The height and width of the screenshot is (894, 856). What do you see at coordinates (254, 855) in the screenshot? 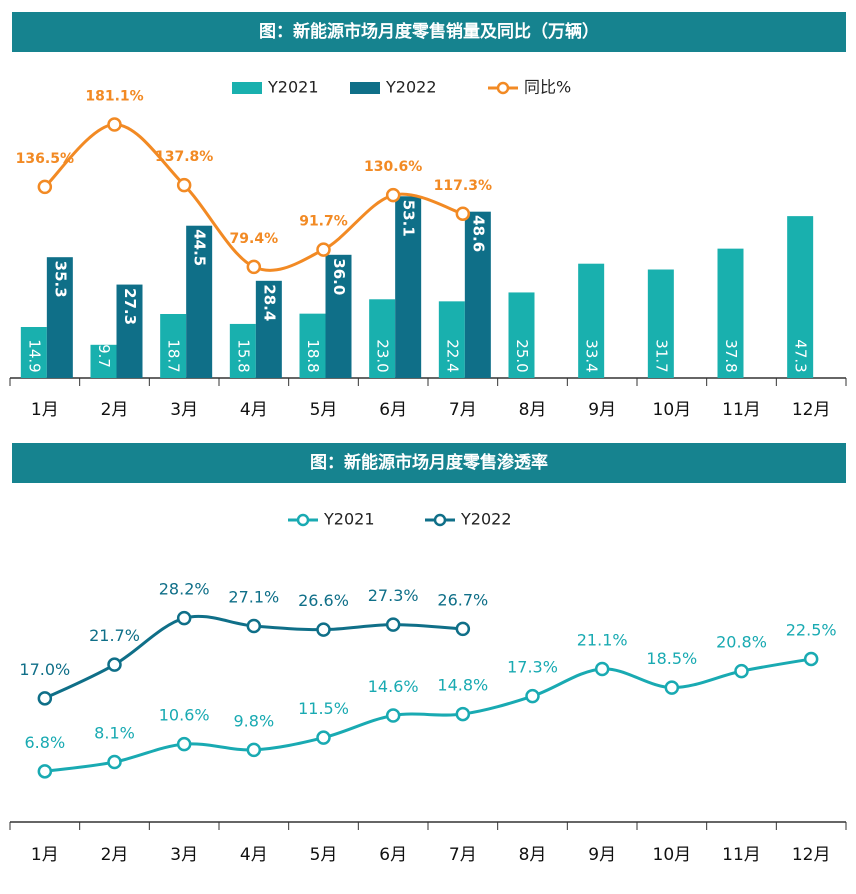
I see `x-tick-label: 4月` at bounding box center [254, 855].